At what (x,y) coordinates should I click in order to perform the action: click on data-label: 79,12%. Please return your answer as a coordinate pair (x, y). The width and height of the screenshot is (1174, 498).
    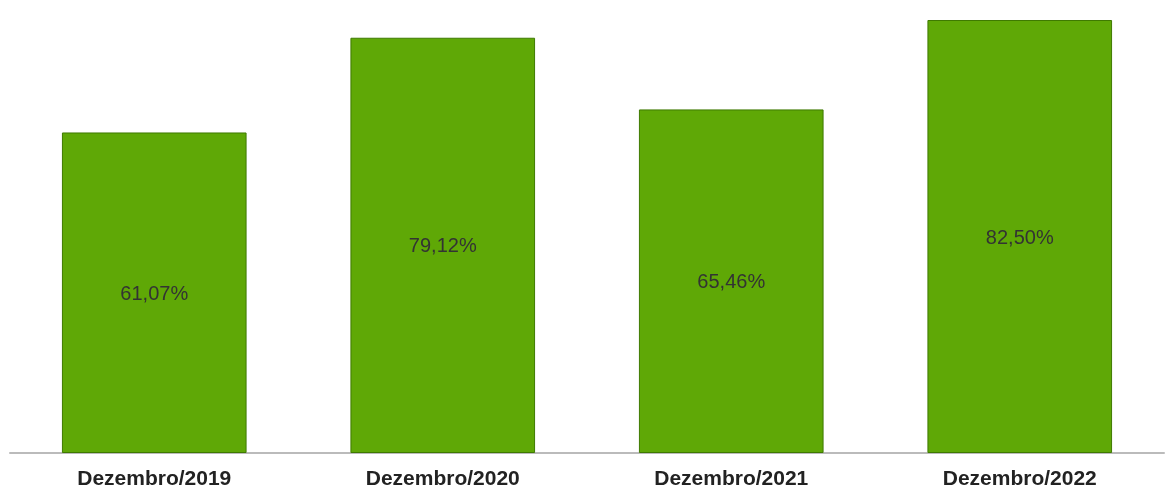
    Looking at the image, I should click on (442, 245).